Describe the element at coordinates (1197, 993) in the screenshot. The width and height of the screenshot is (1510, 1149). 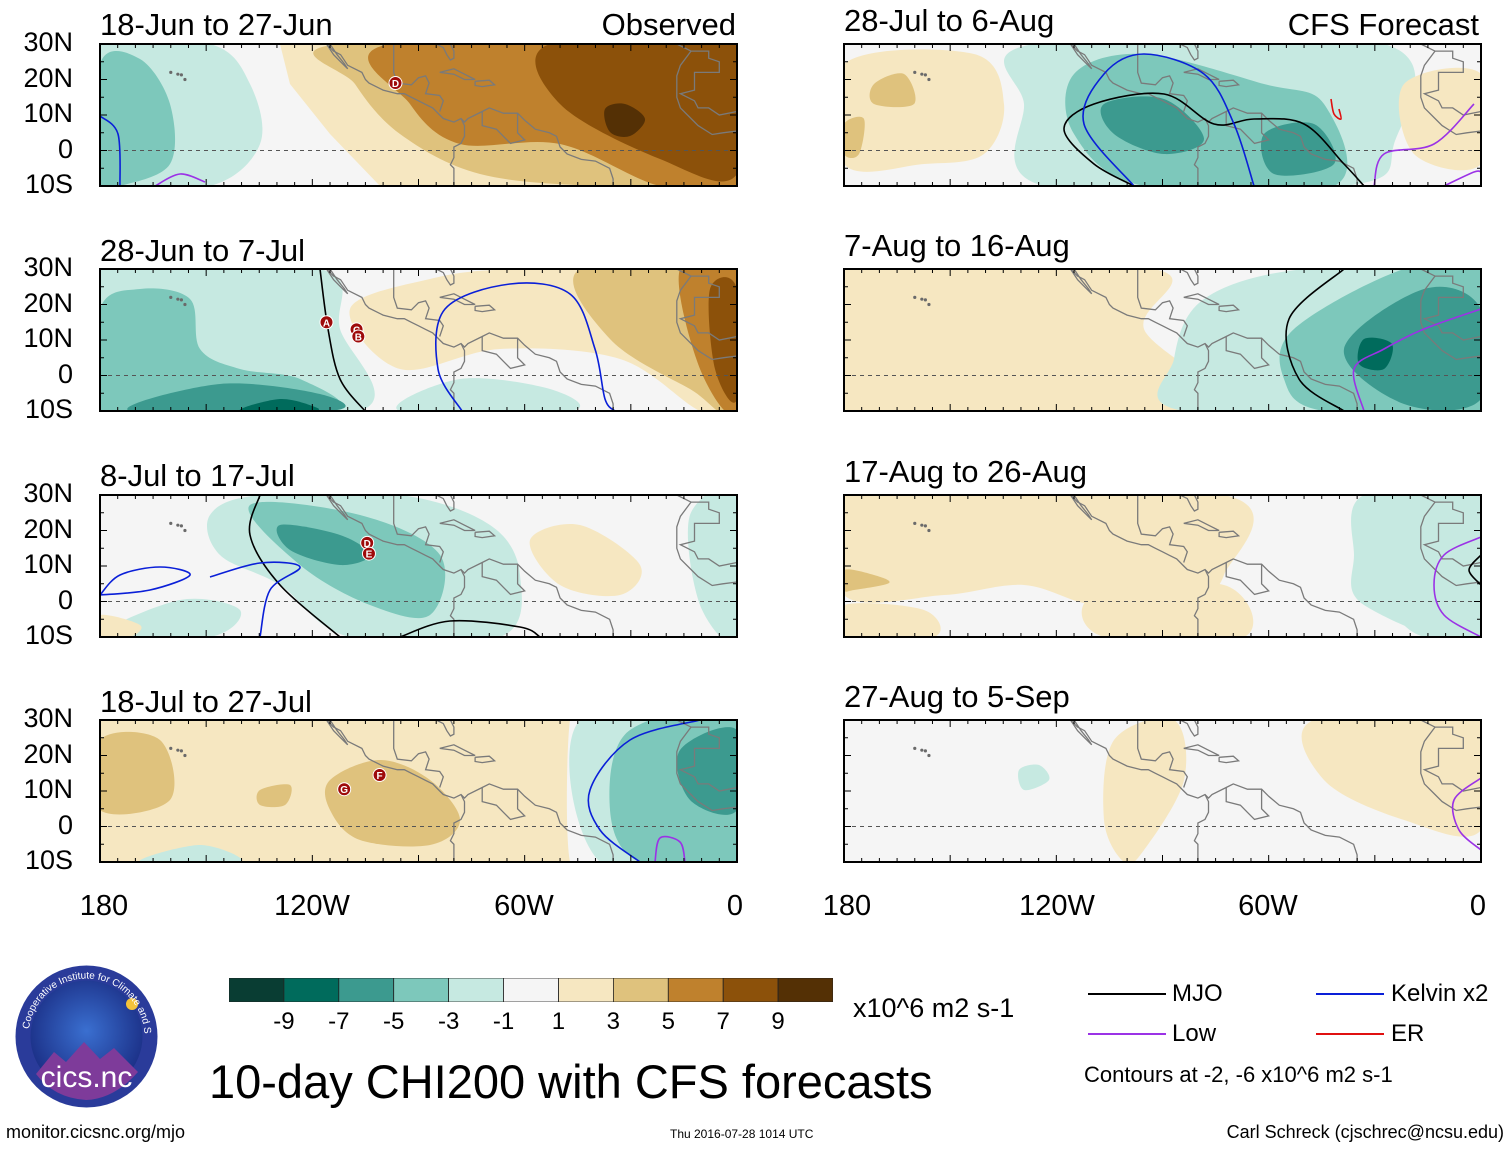
I see `legend-mjo: MJO` at that location.